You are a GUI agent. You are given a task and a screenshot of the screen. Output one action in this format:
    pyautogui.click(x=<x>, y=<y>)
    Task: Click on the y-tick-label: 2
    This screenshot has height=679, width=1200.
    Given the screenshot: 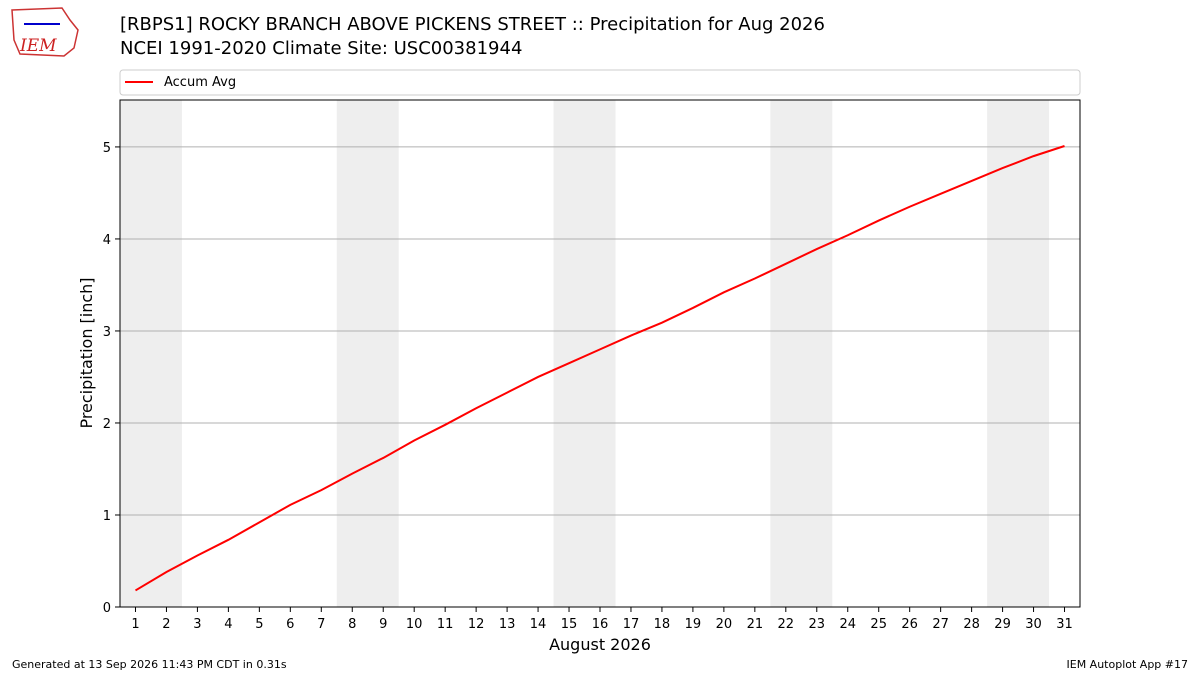 What is the action you would take?
    pyautogui.click(x=107, y=424)
    